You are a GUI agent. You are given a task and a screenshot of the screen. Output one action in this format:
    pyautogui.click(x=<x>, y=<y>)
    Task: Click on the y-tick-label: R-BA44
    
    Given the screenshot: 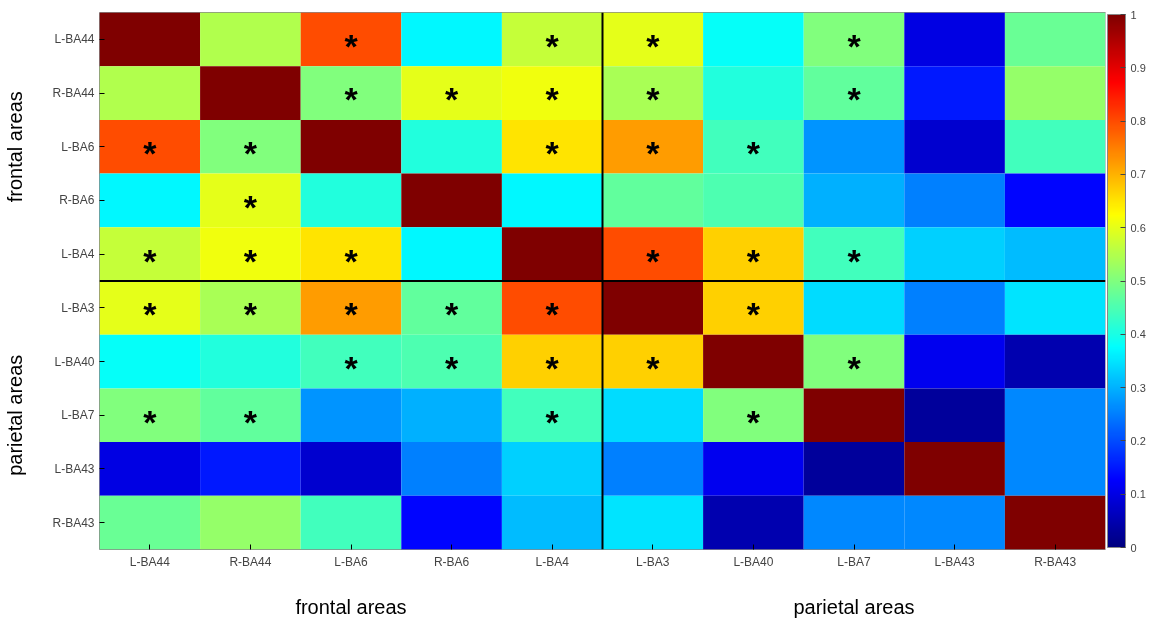 What is the action you would take?
    pyautogui.click(x=73, y=93)
    